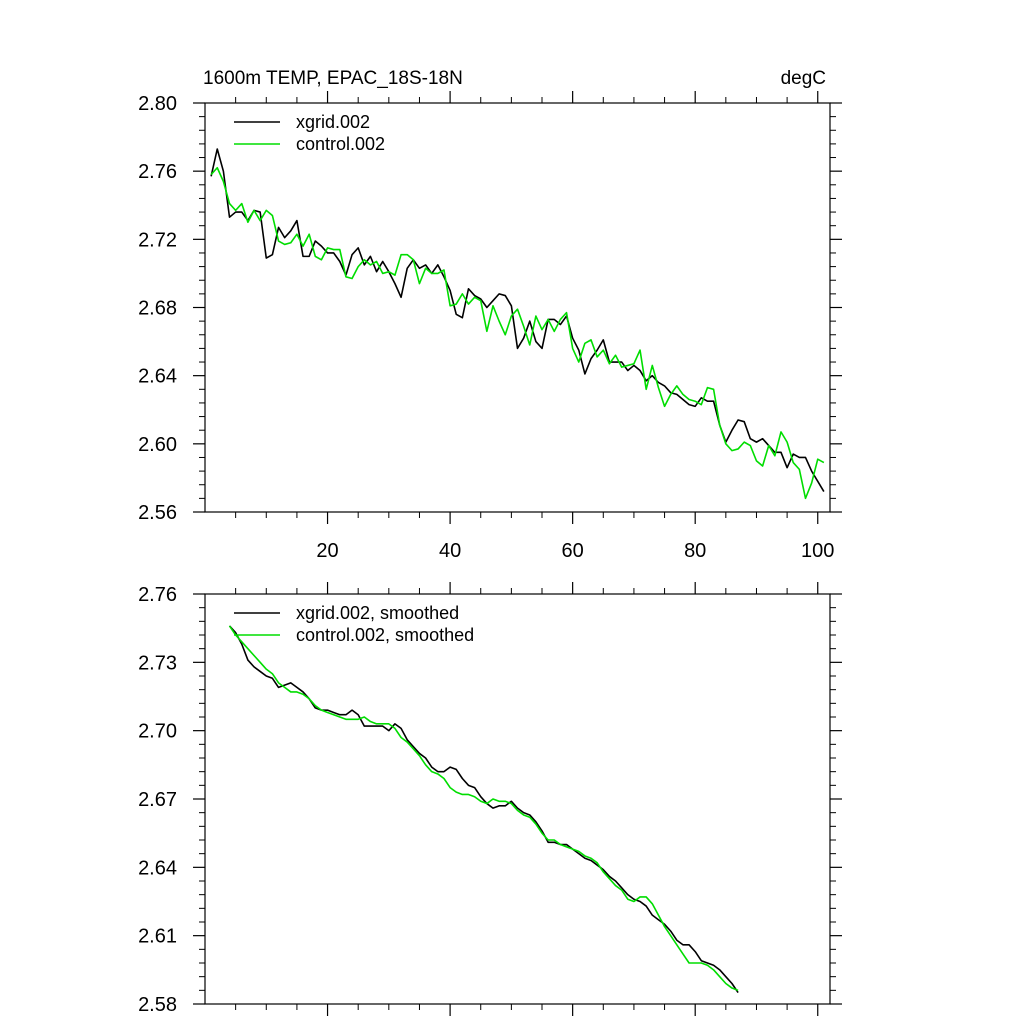 Image resolution: width=1024 pixels, height=1024 pixels. Describe the element at coordinates (327, 551) in the screenshot. I see `top-xtick-label: 20` at that location.